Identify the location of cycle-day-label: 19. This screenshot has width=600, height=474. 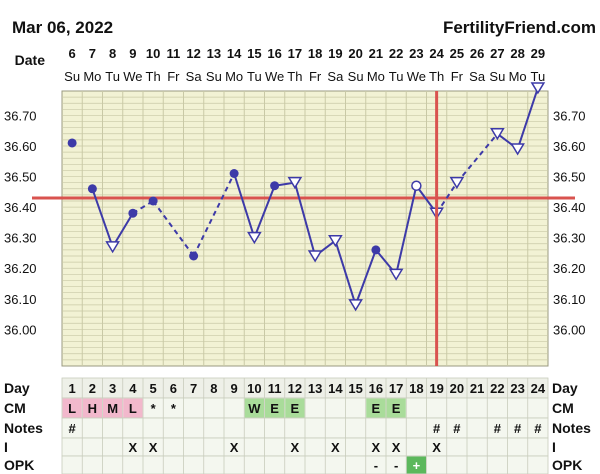
(436, 388).